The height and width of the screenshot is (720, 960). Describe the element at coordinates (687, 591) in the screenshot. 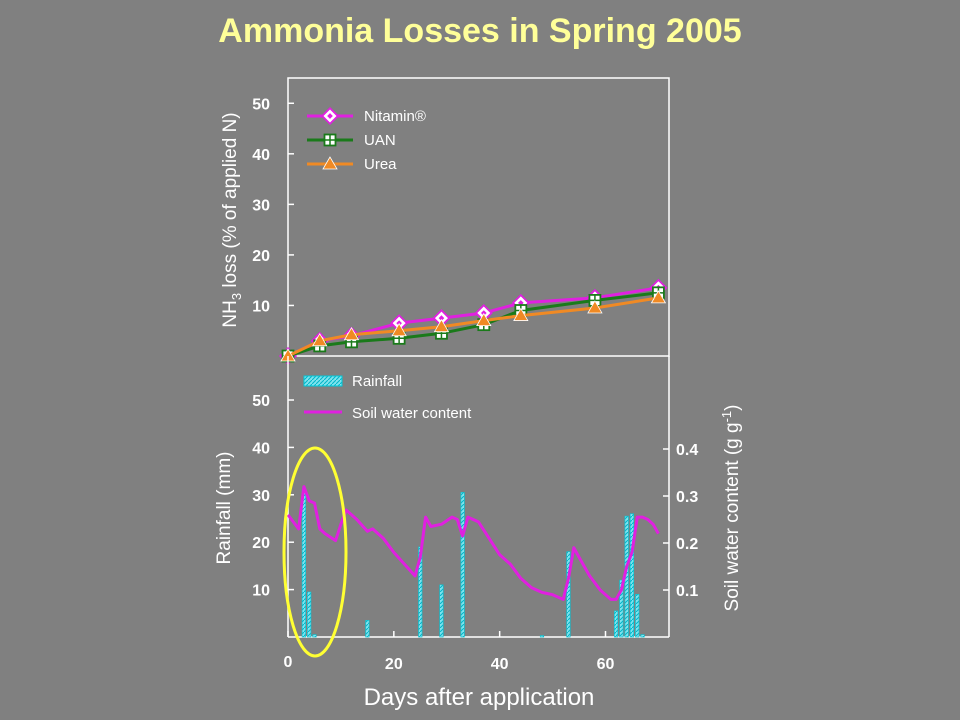

I see `bottom-right-y-tick-label: 0.1` at that location.